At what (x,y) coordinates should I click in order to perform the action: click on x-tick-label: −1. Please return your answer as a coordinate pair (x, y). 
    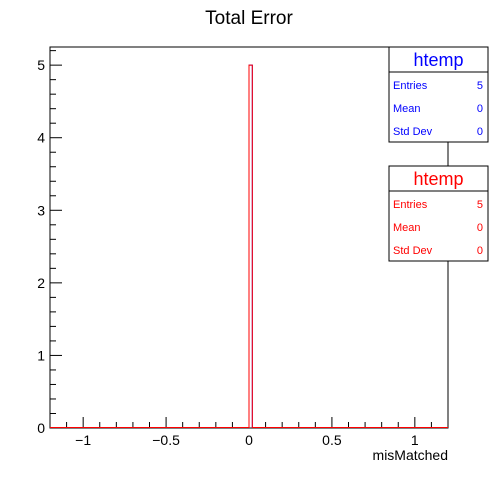
    Looking at the image, I should click on (83, 440).